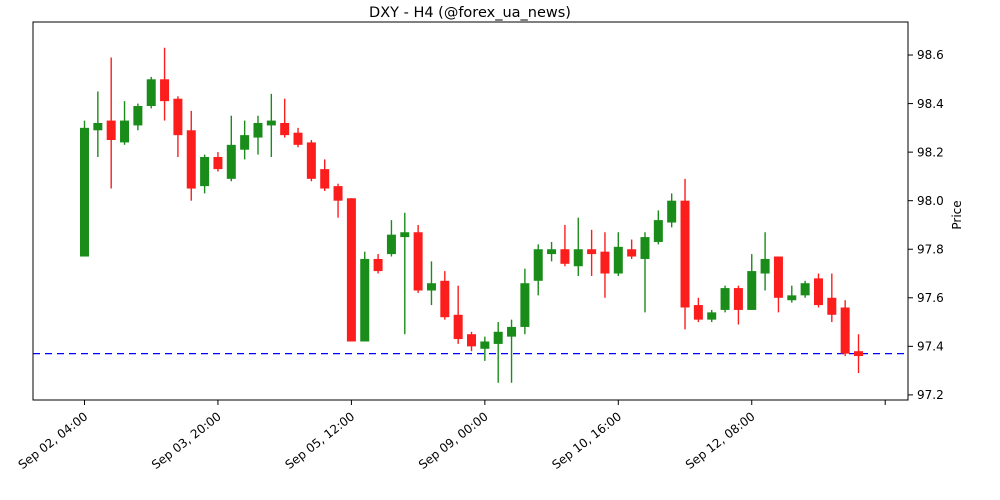 The height and width of the screenshot is (500, 1000). What do you see at coordinates (930, 104) in the screenshot?
I see `y-tick-label: 98.4` at bounding box center [930, 104].